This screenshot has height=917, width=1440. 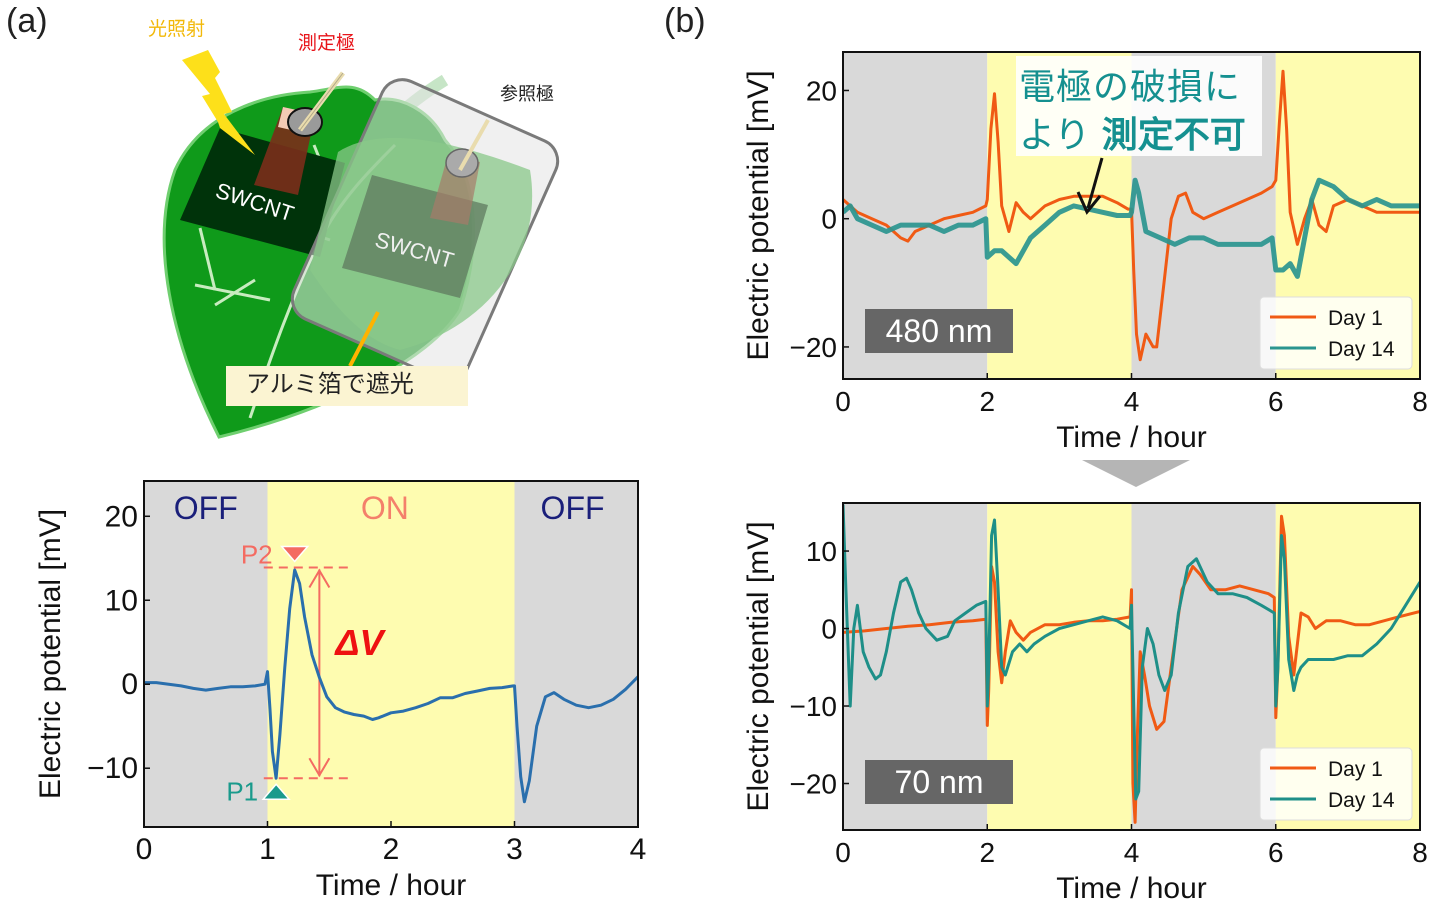 What do you see at coordinates (1055, 135) in the screenshot?
I see `damage-note-plain: より` at bounding box center [1055, 135].